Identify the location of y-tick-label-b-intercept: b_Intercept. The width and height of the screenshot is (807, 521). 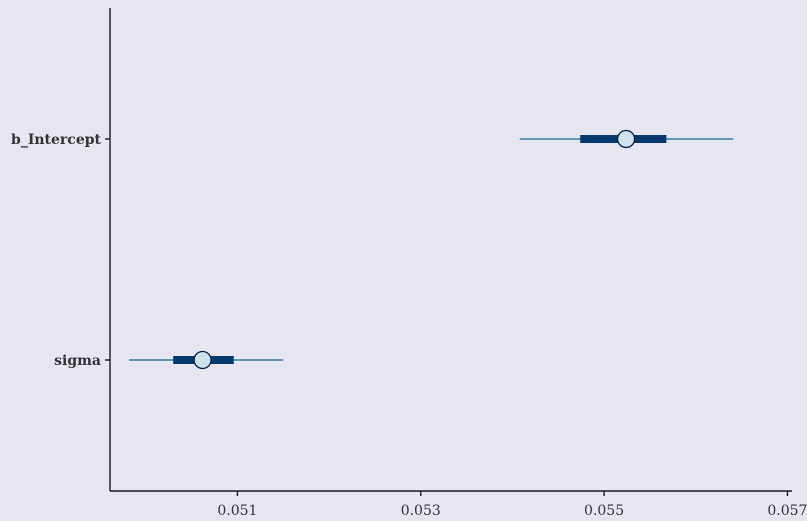
(56, 140).